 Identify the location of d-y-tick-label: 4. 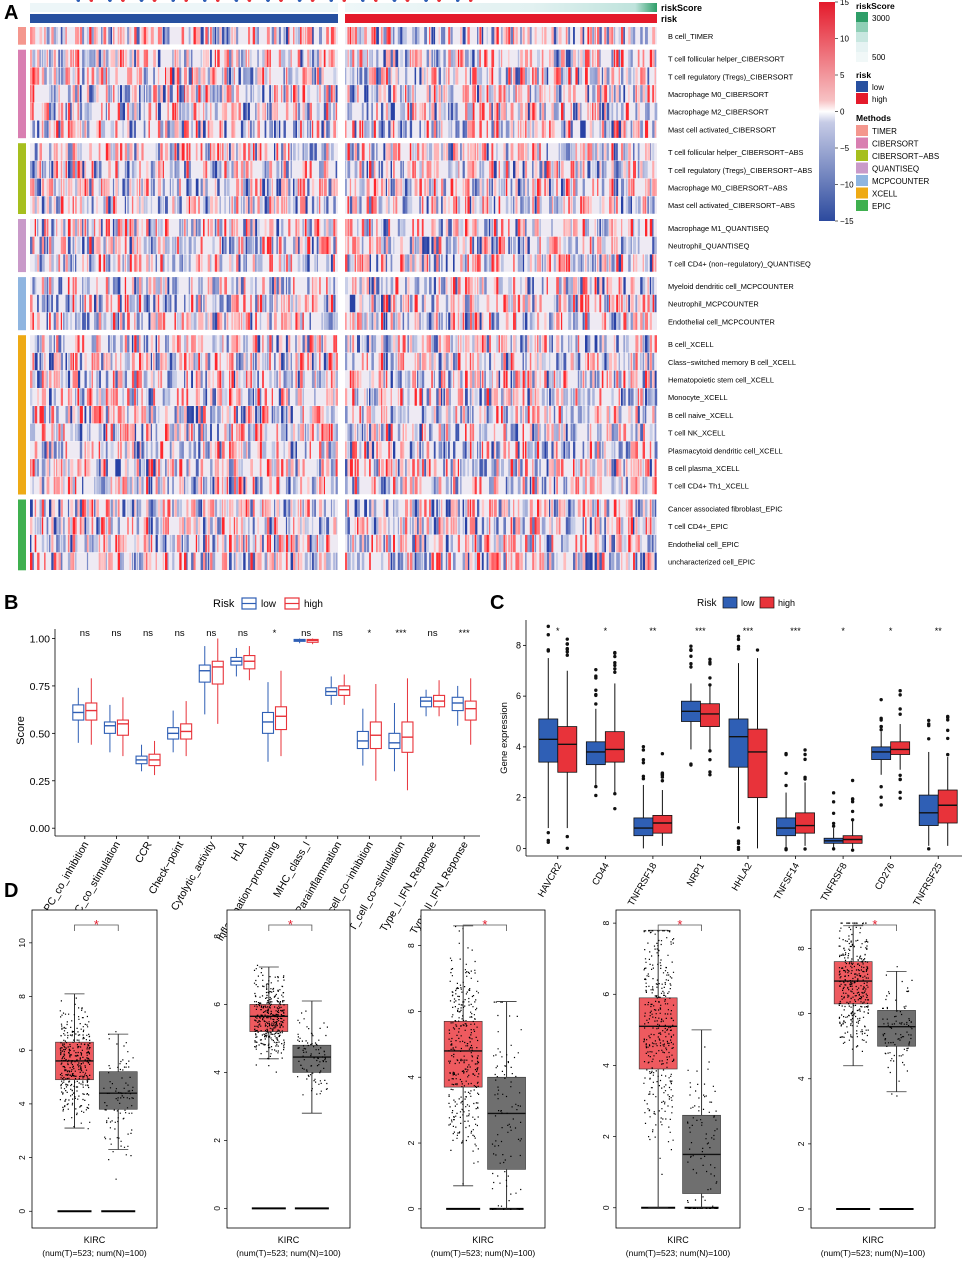
(411, 1077).